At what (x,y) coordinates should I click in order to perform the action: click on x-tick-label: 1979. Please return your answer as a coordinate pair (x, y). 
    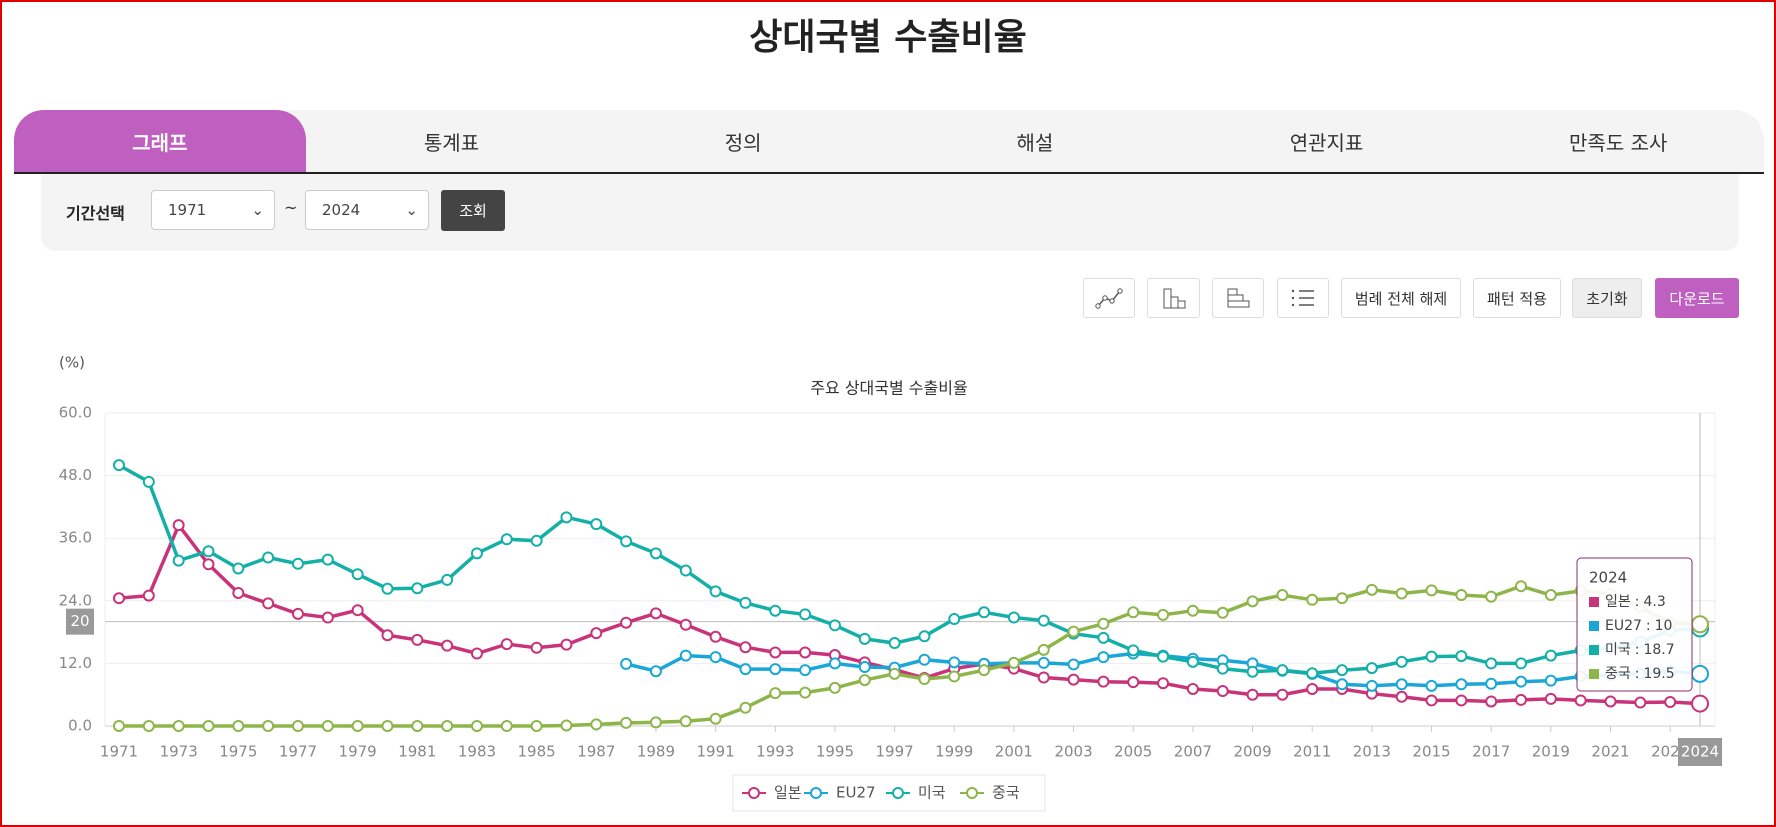
    Looking at the image, I should click on (358, 752).